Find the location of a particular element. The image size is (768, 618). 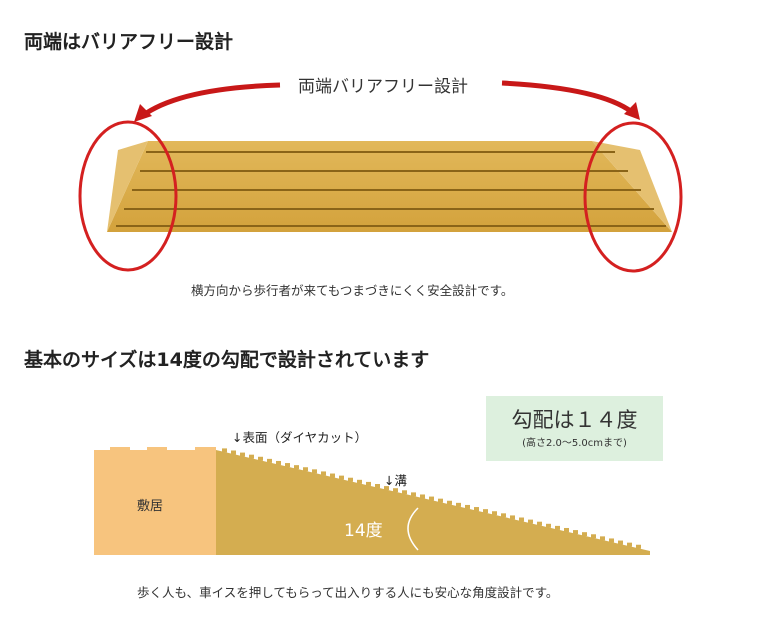

section2-caption: 歩く人も、車イスを押してもらって出入りする人にも安心な角度設計です。 is located at coordinates (348, 592).